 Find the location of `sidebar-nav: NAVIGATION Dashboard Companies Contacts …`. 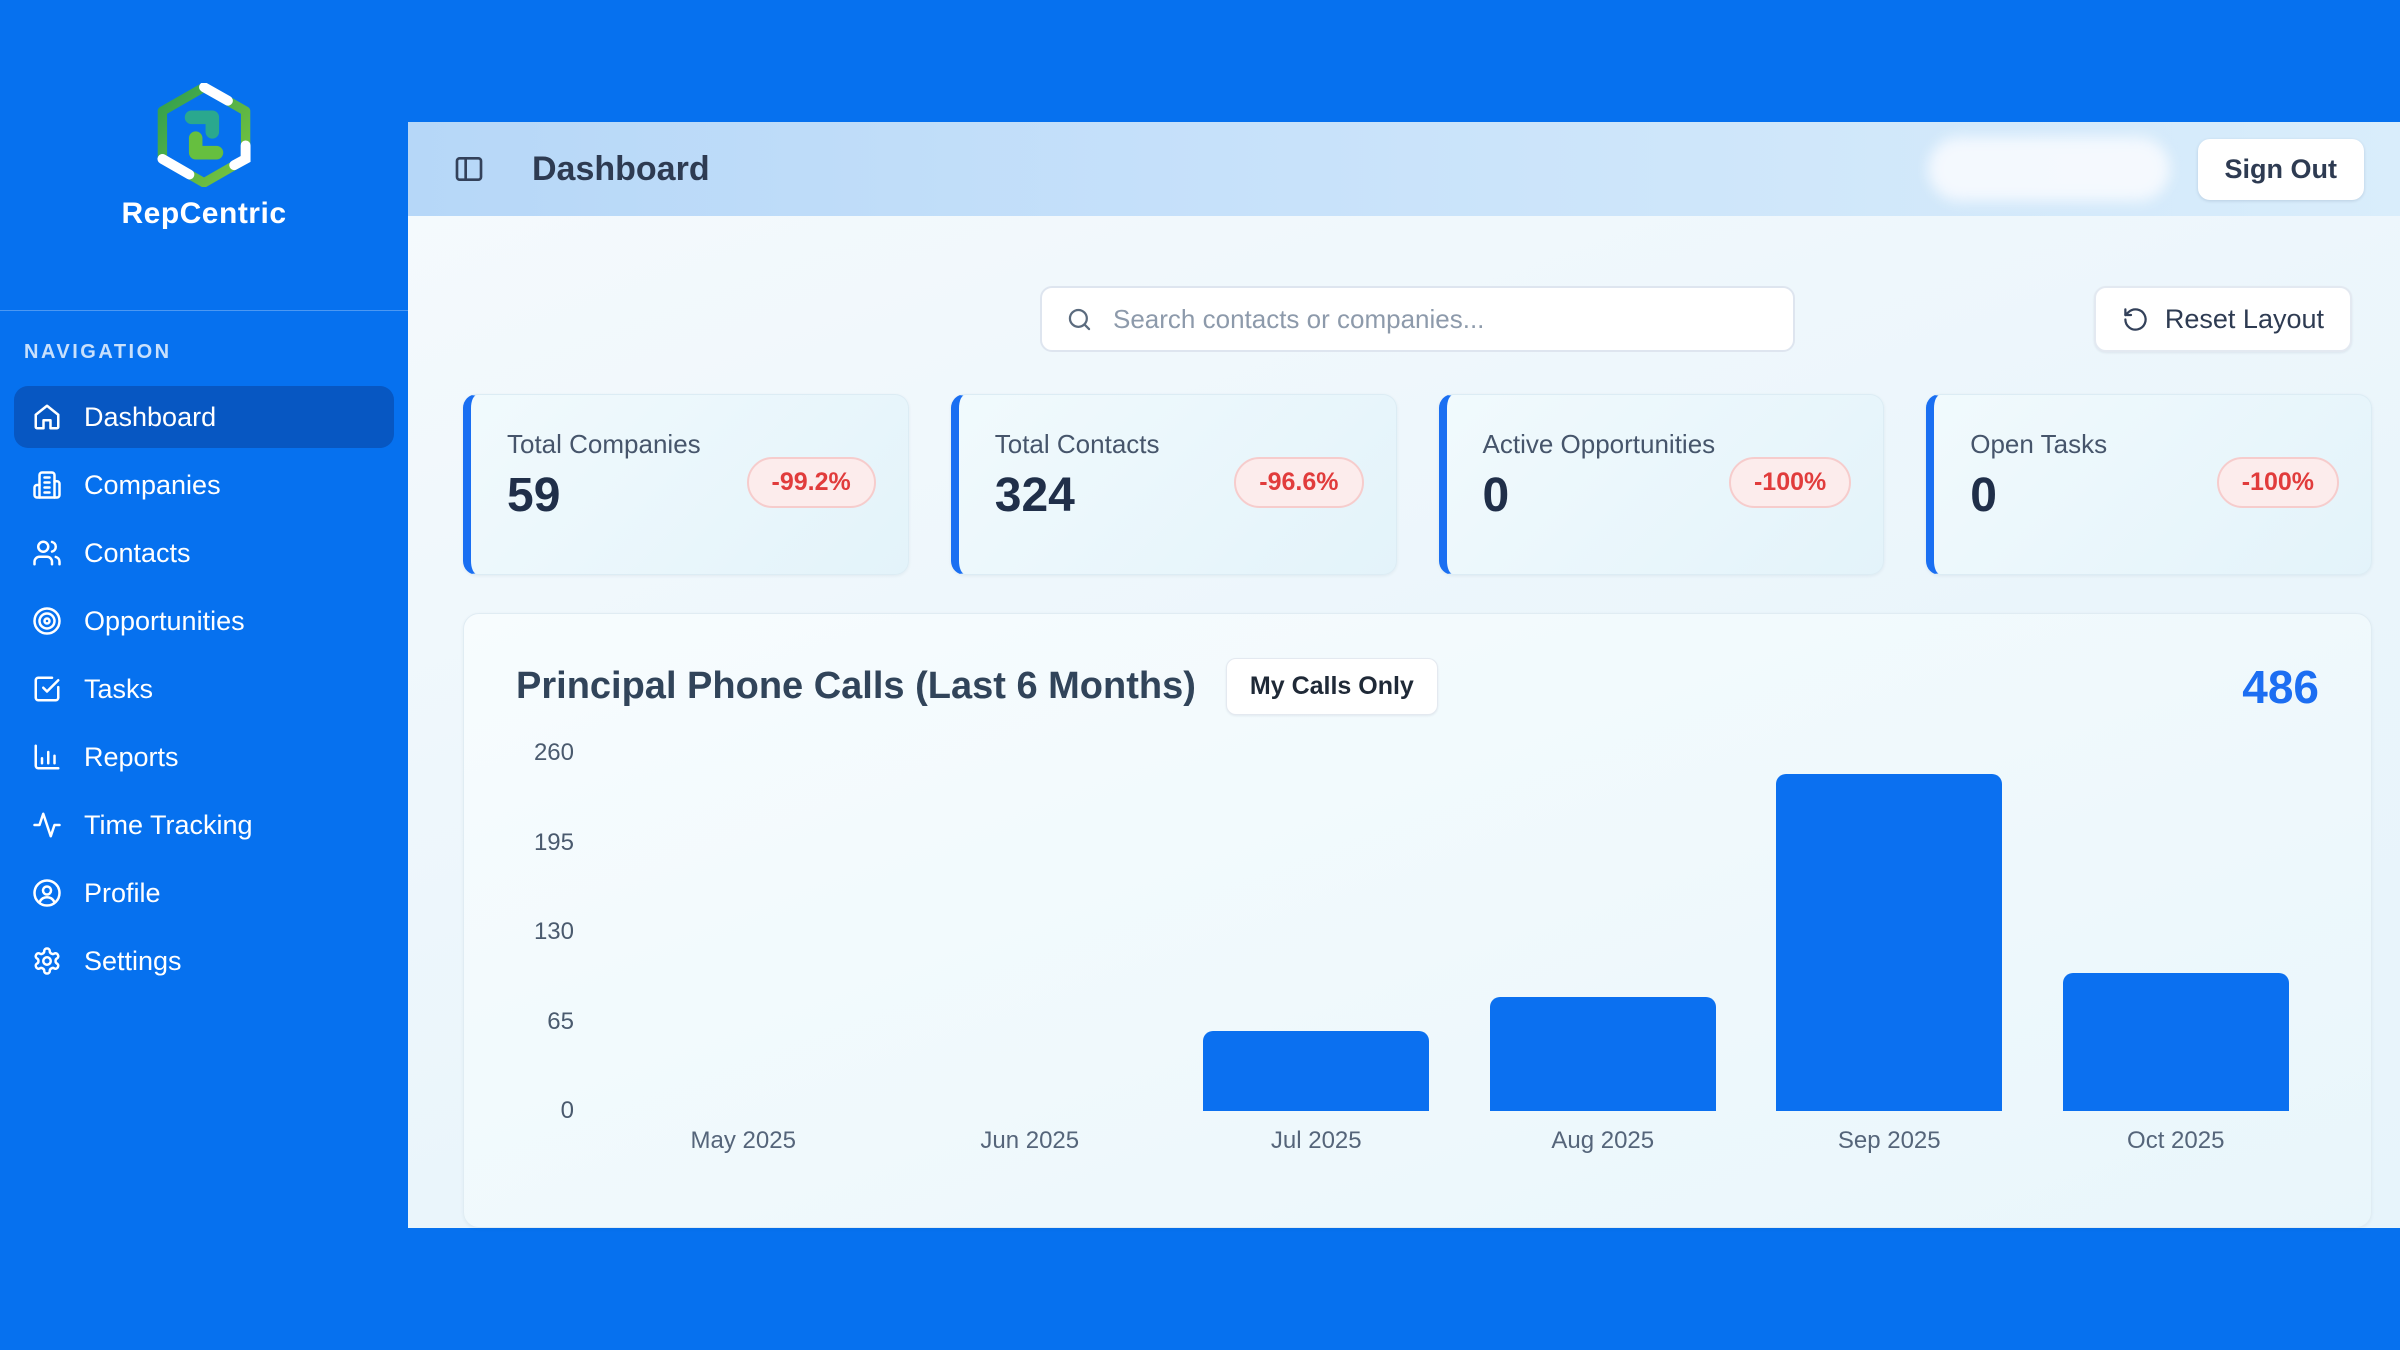

sidebar-nav: NAVIGATION Dashboard Companies Contacts … is located at coordinates (204, 651).